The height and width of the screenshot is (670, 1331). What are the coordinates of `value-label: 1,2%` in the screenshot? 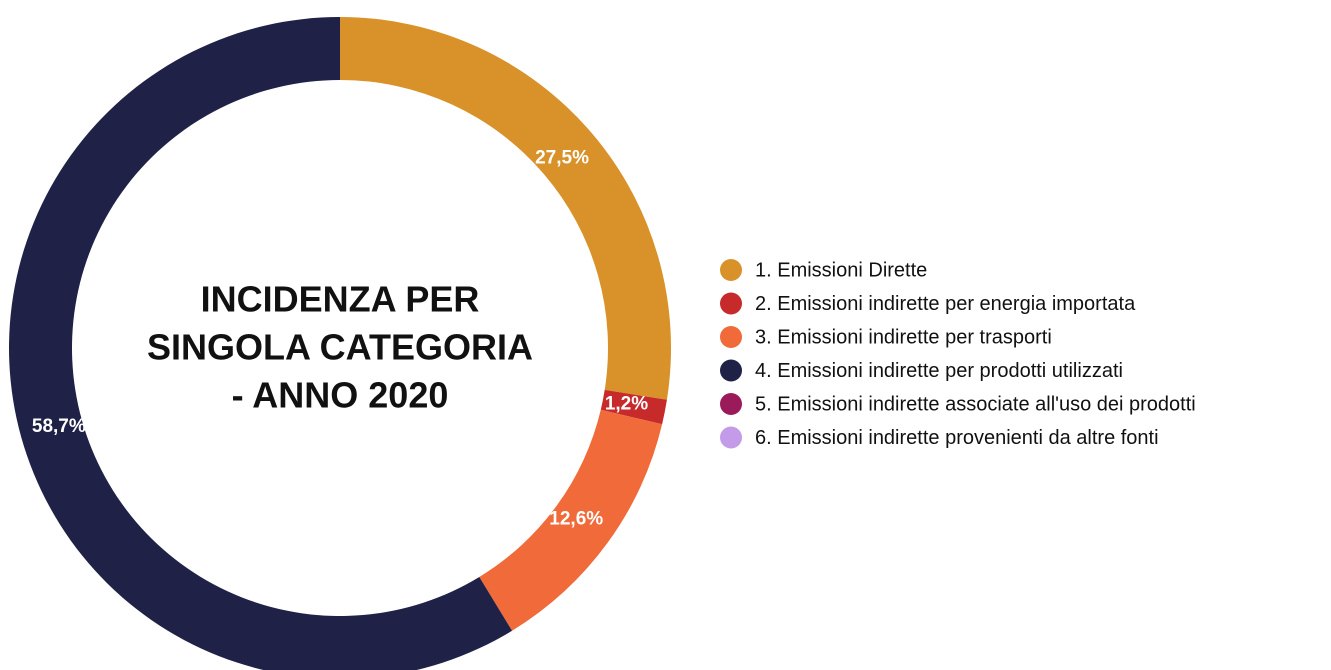 It's located at (626, 404).